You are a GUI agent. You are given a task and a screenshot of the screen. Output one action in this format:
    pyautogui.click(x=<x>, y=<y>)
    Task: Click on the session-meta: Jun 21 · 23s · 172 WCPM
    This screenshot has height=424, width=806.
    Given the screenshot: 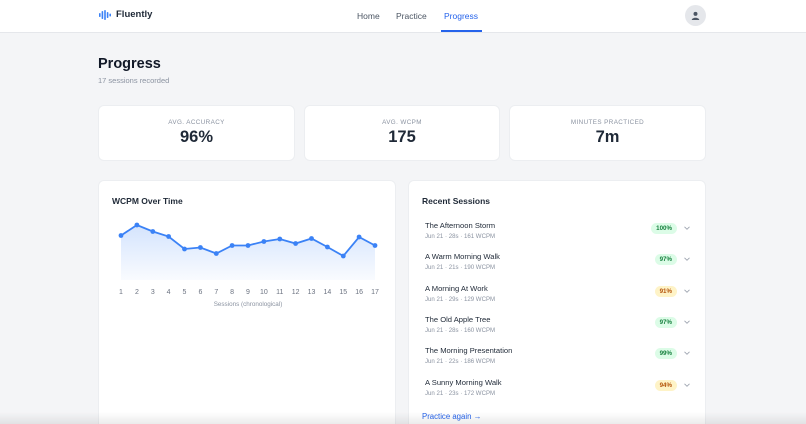 What is the action you would take?
    pyautogui.click(x=460, y=393)
    